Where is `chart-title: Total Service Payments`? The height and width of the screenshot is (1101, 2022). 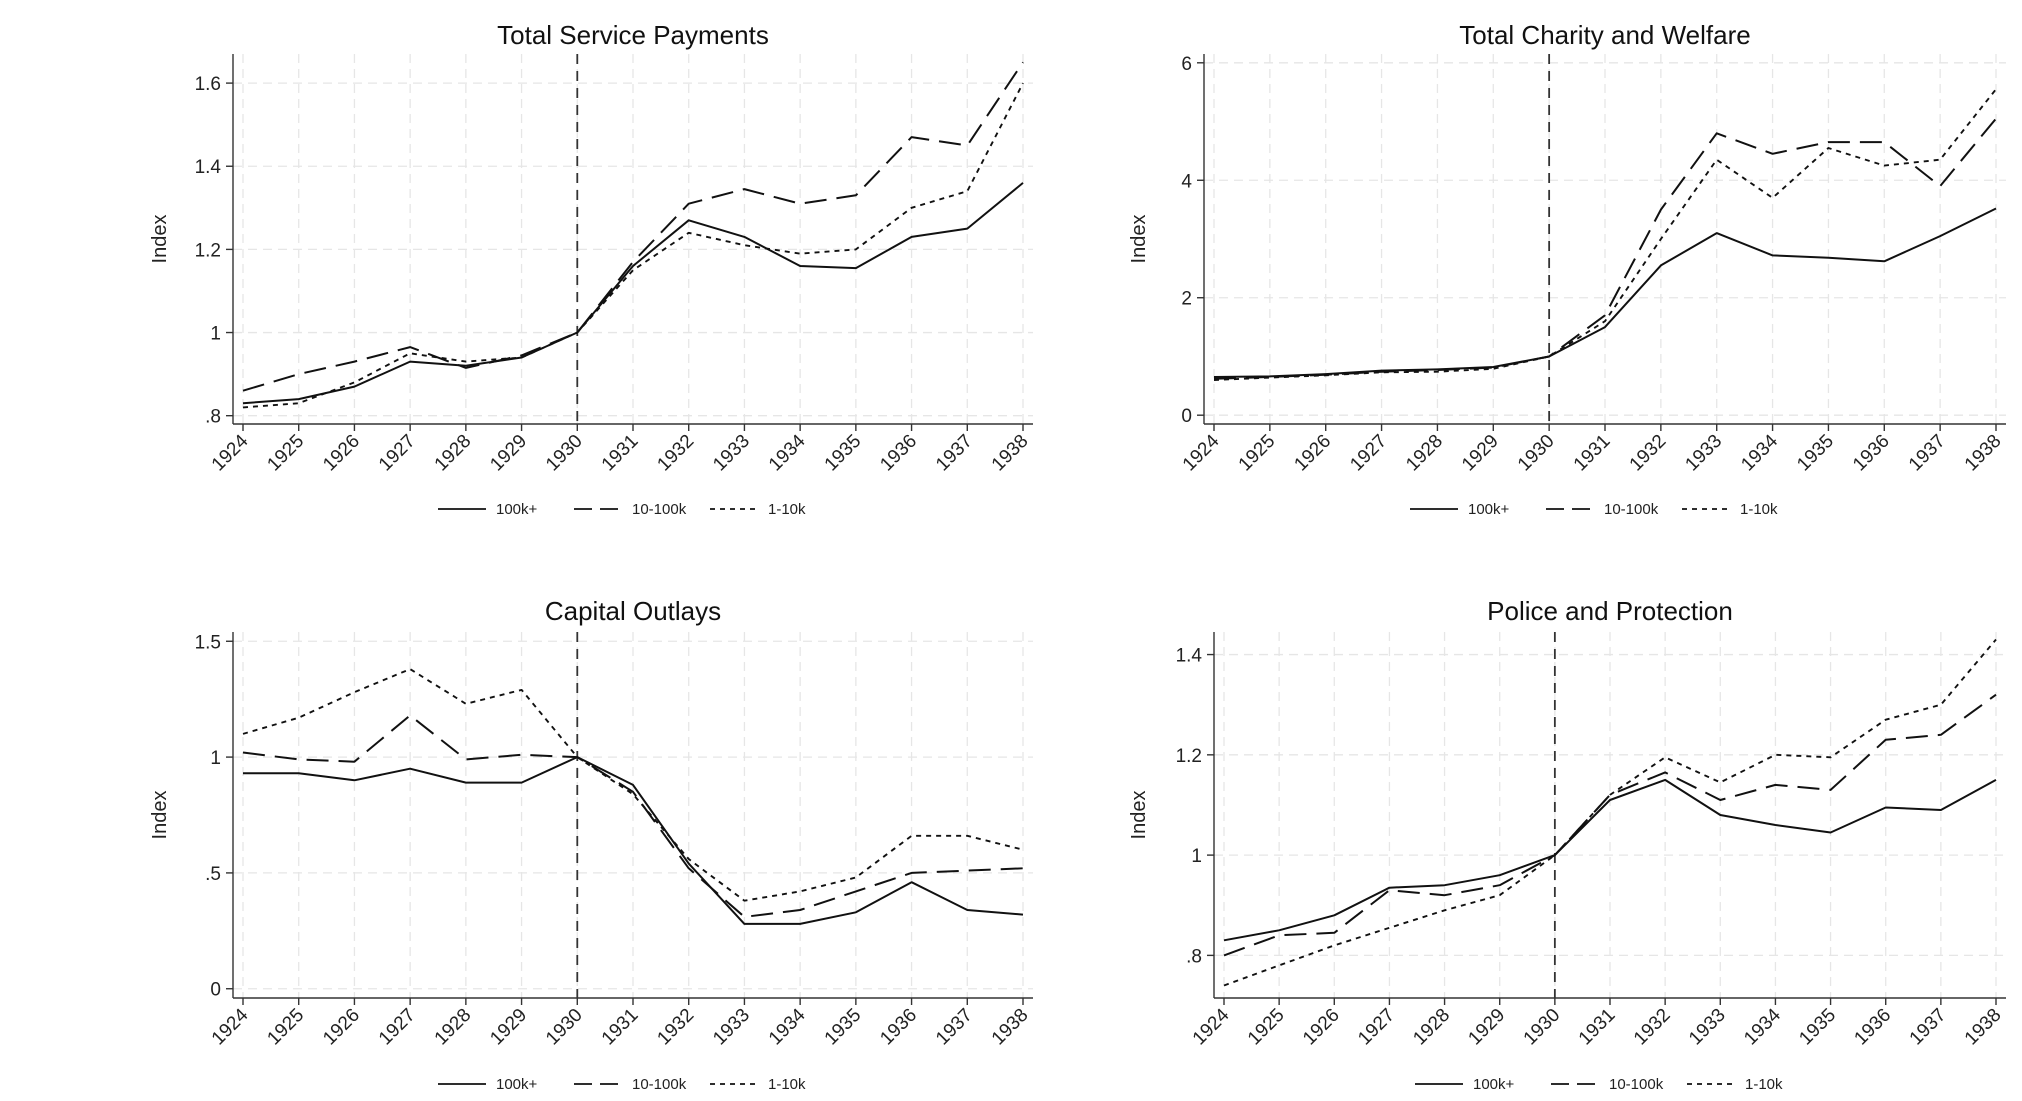 chart-title: Total Service Payments is located at coordinates (633, 35).